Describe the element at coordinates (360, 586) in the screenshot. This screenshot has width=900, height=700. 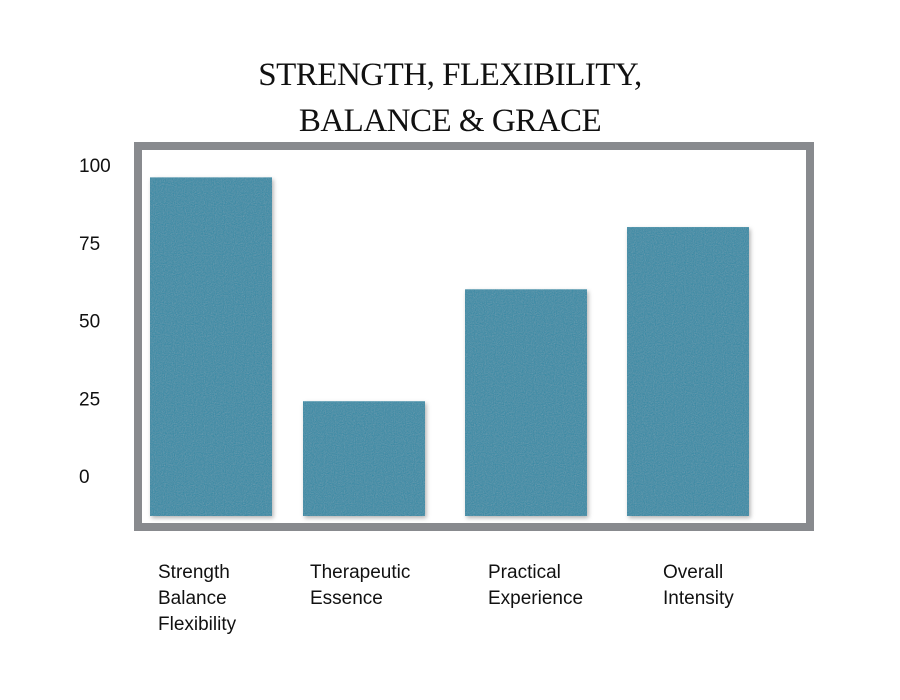
I see `x-category-label-2: Therapeutic Essence` at that location.